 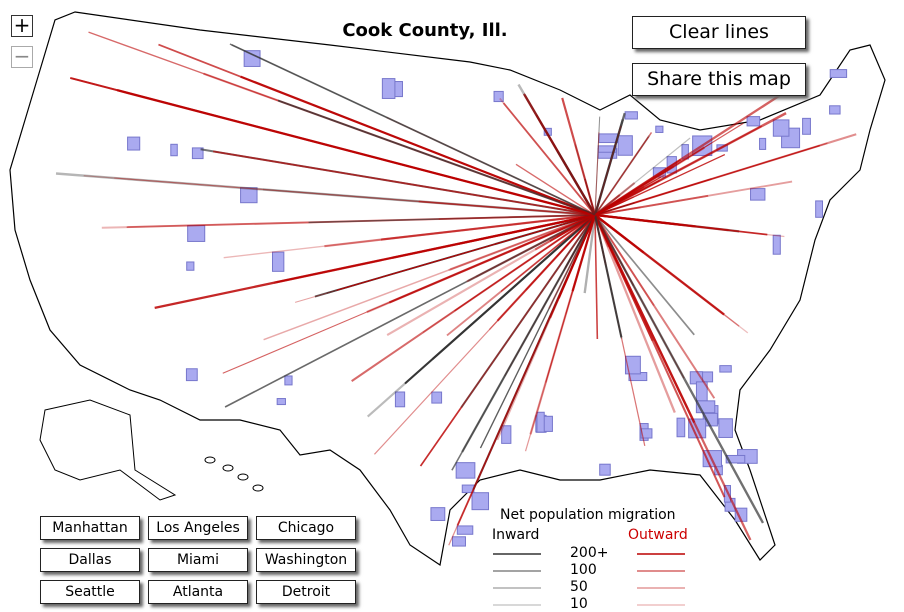 I want to click on zoom-in: +, so click(x=22, y=26).